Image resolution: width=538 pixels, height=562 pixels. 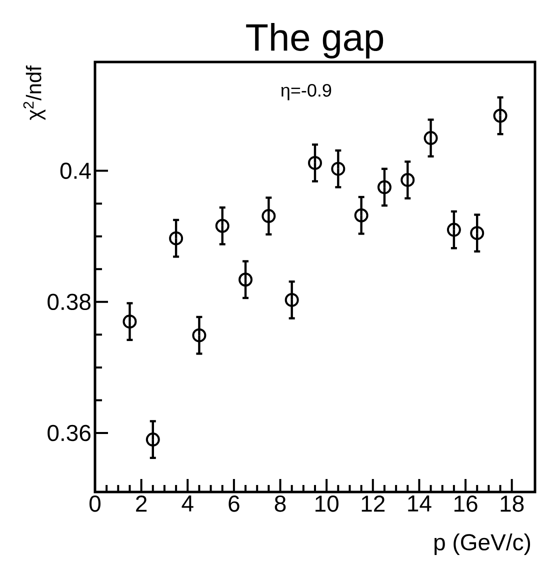 I want to click on x-tick-label: 18, so click(x=512, y=504).